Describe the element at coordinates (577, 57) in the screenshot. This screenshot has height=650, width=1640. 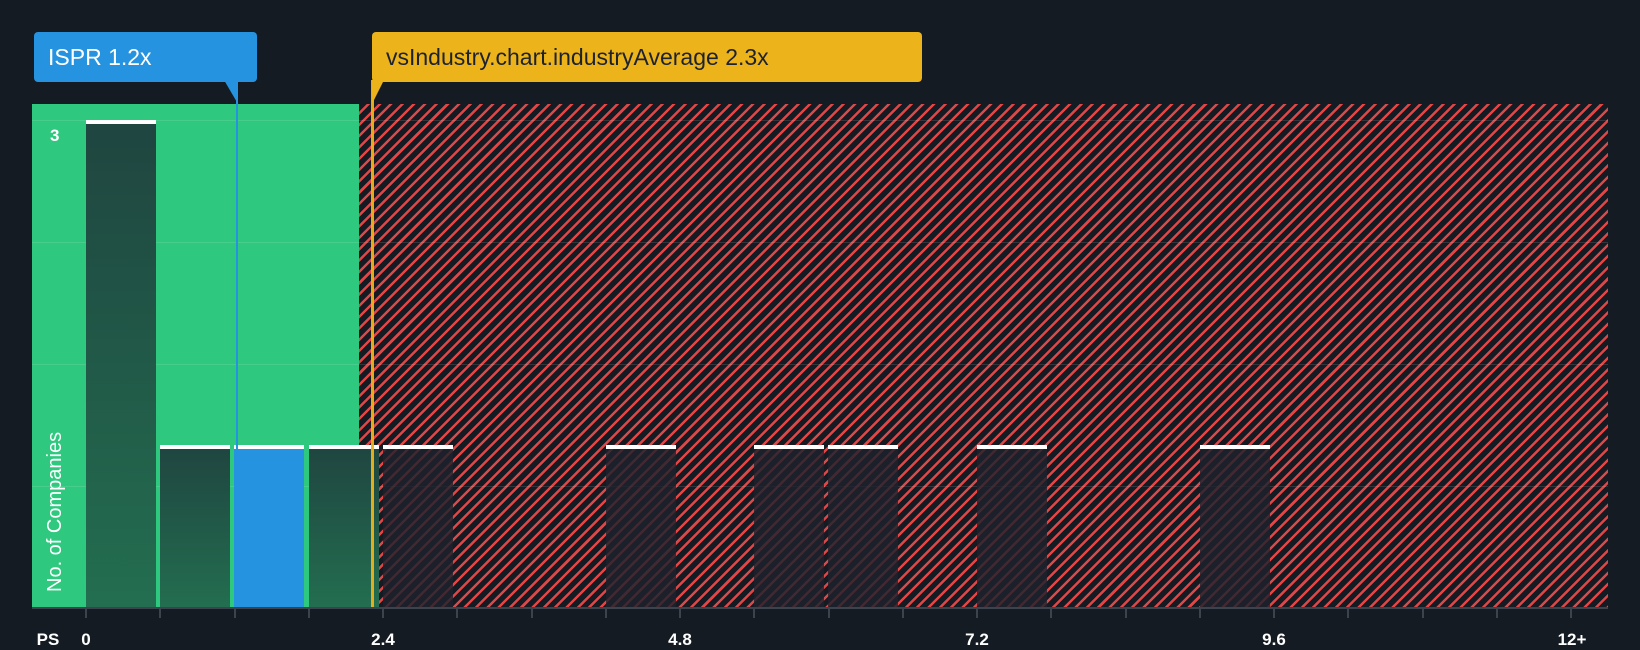
I see `industry-average-callout-label: vsIndustry.chart.industryAverage 2.3x` at that location.